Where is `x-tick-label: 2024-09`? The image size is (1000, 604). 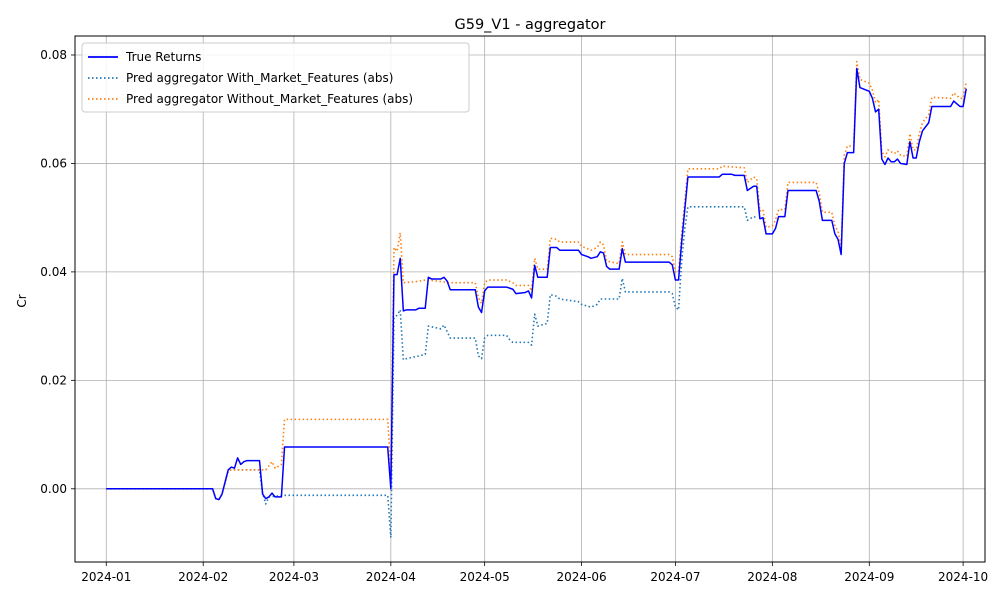 x-tick-label: 2024-09 is located at coordinates (869, 577).